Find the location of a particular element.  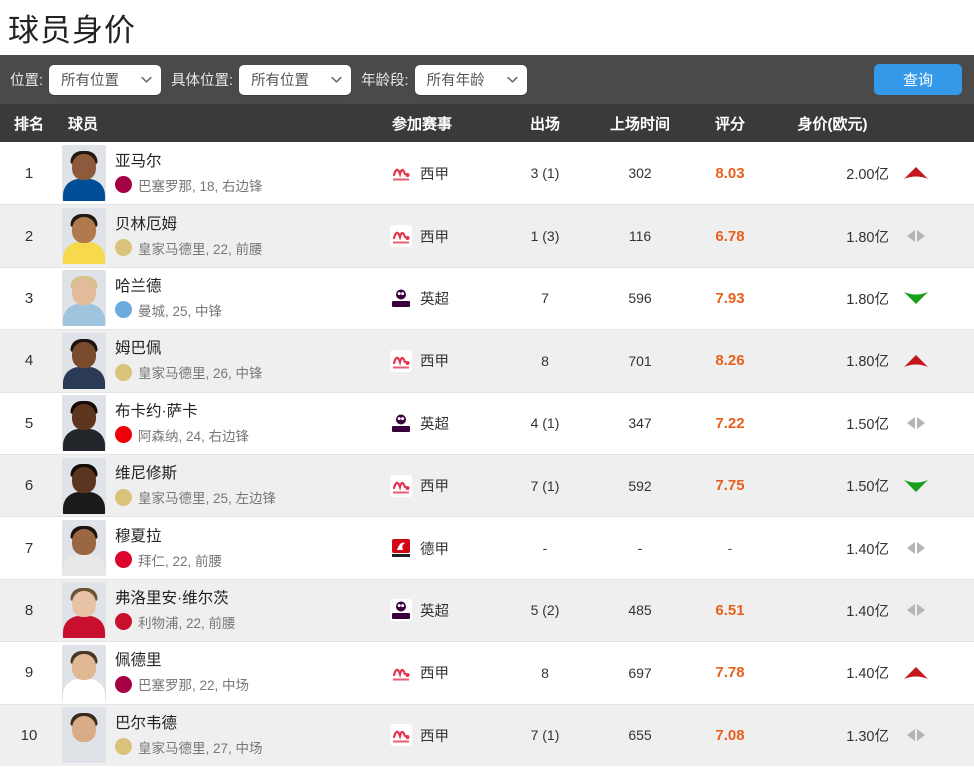

player-meta: 巴塞罗那, 22, 中场 is located at coordinates (182, 684).